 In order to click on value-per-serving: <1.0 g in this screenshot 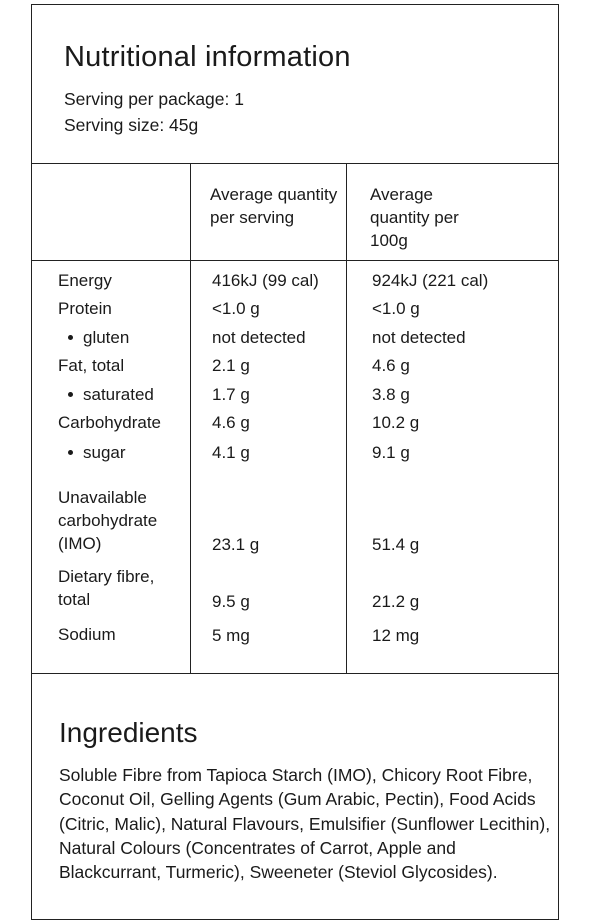, I will do `click(236, 308)`.